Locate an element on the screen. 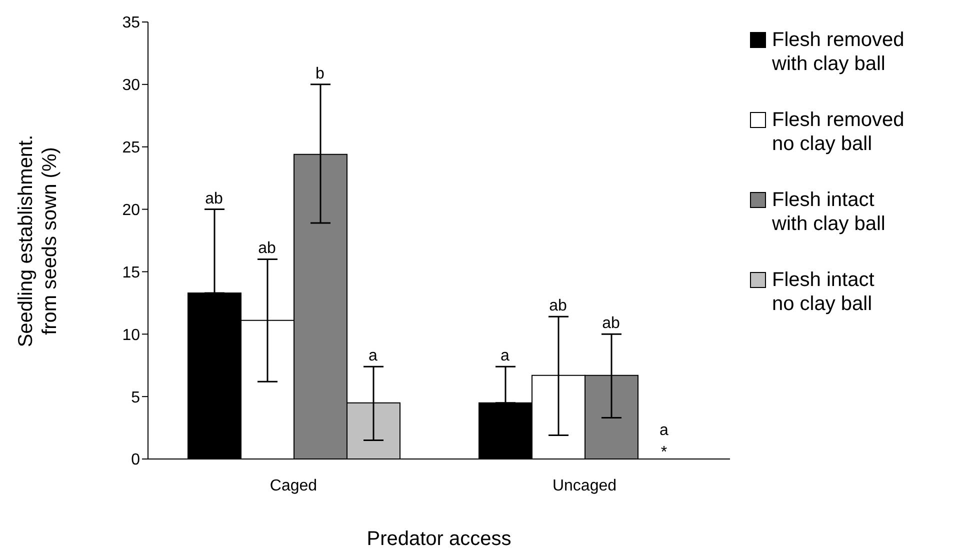  y-tick-label: 0 is located at coordinates (135, 460).